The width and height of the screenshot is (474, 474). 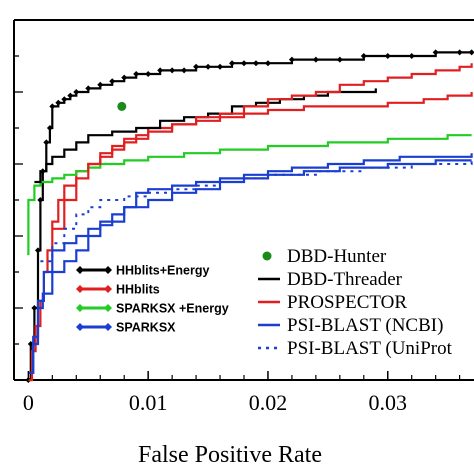 I want to click on legend-item-psi-blast-ncbi: PSI-BLAST (NCBI), so click(x=350, y=325).